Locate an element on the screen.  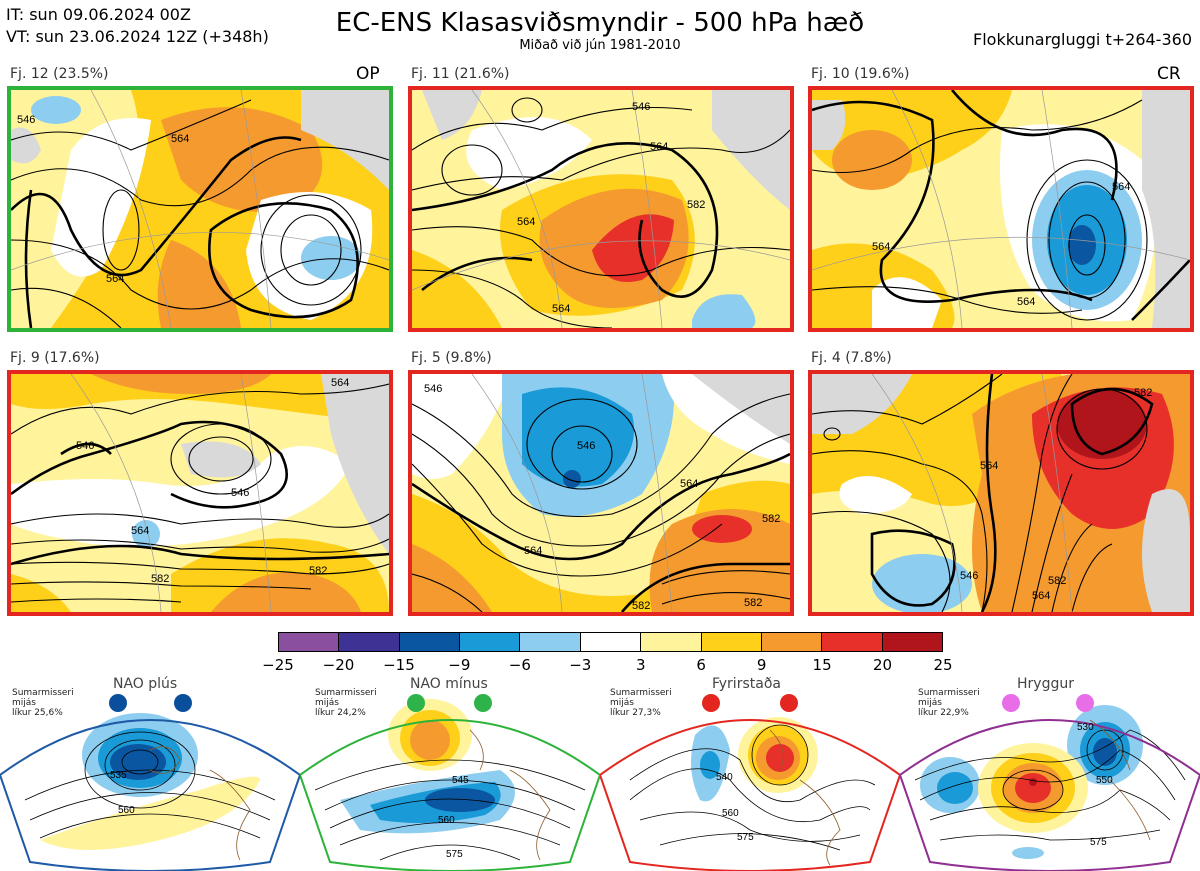
regime-season: Sumarmisseri mijás líkur 25,6% is located at coordinates (43, 703).